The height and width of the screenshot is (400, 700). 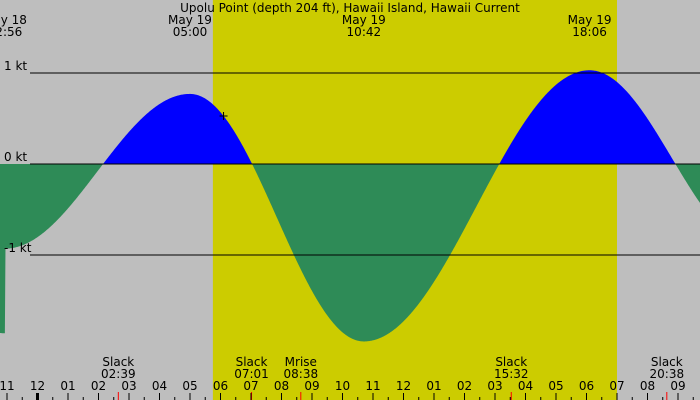 I want to click on event-time-label: 05:00, so click(x=190, y=32).